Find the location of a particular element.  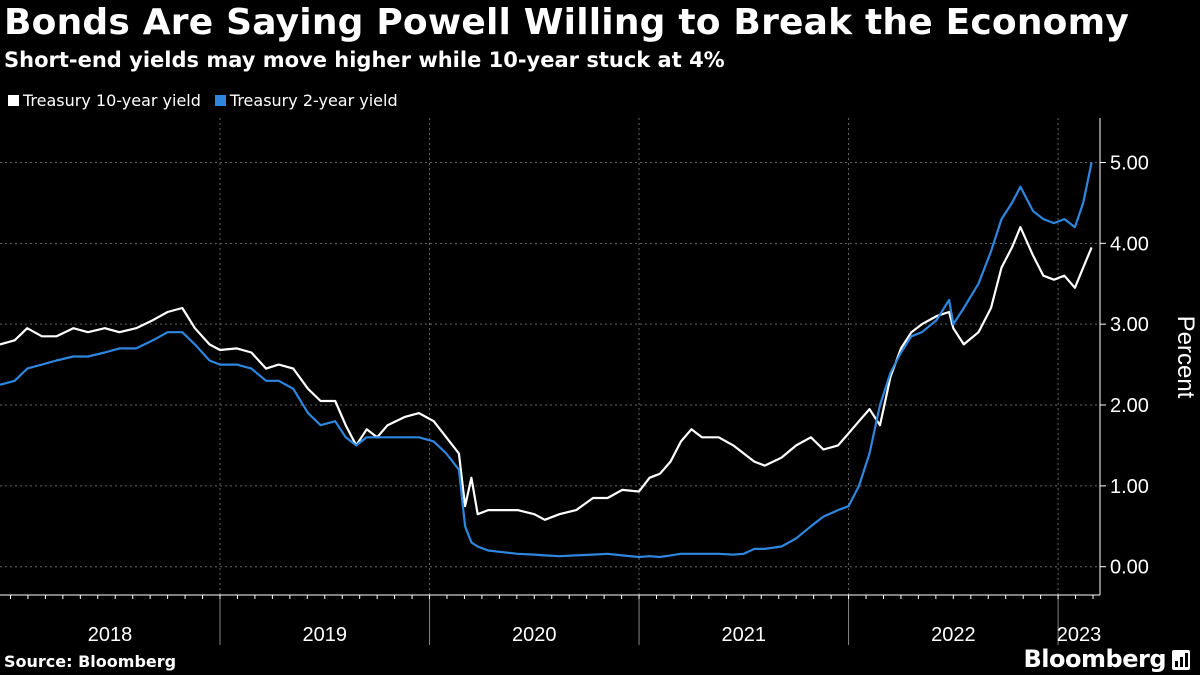

legend-item-10-year: Treasury 10-year yield is located at coordinates (104, 100).